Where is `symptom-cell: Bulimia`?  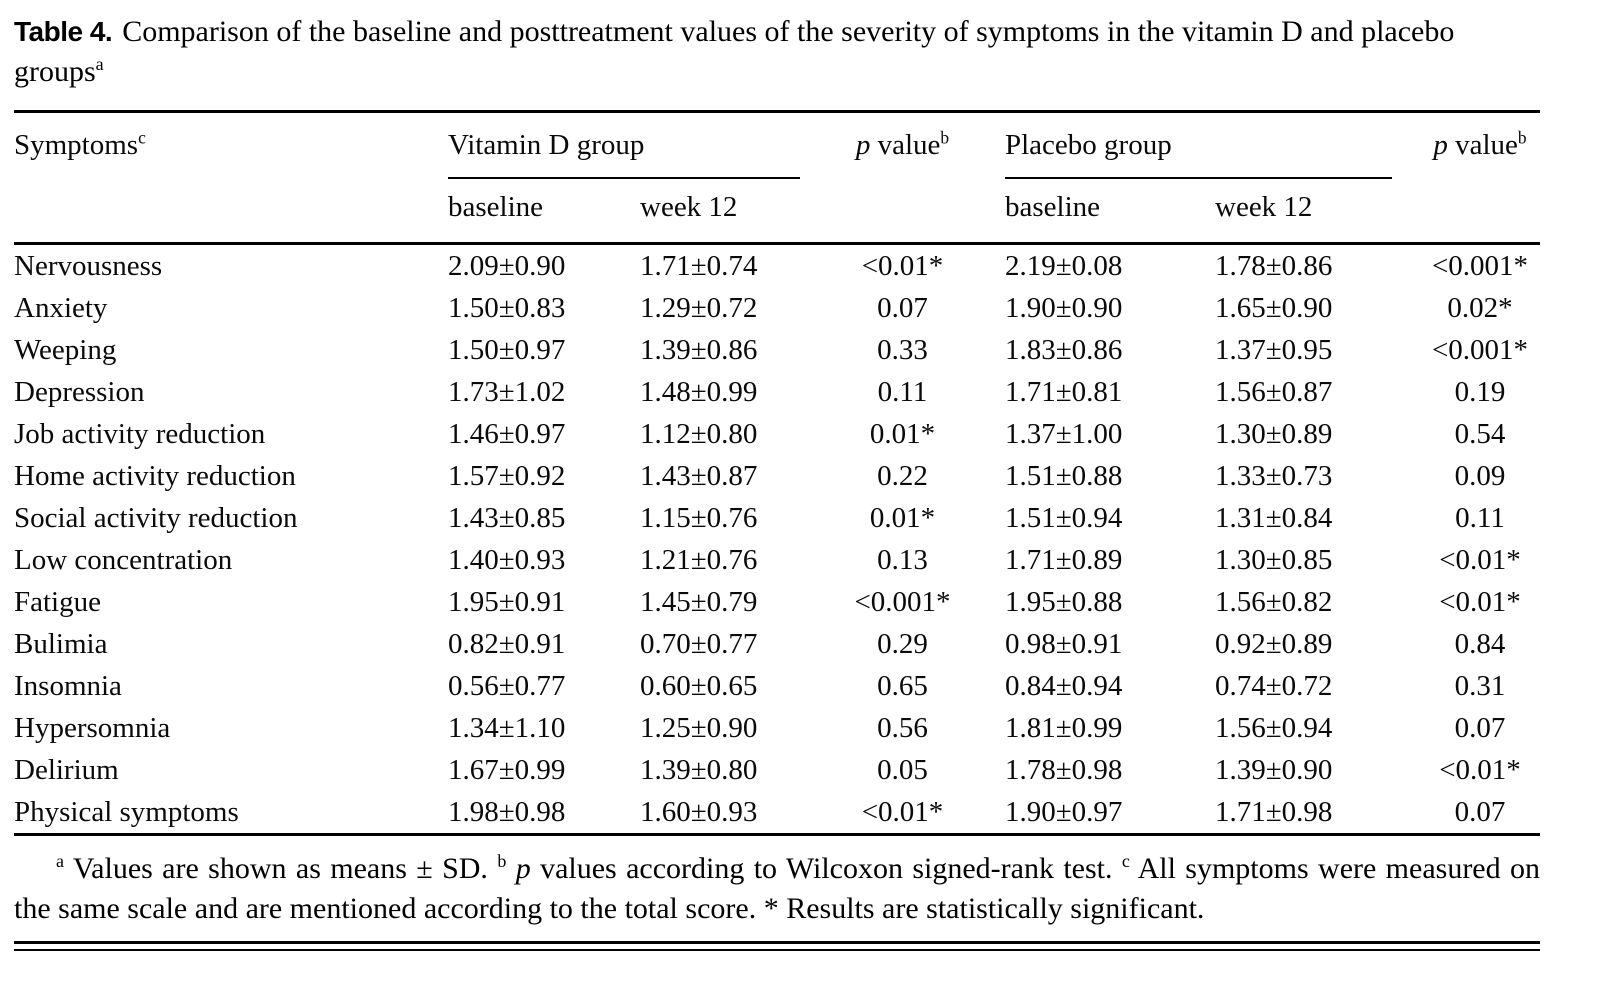 symptom-cell: Bulimia is located at coordinates (61, 644).